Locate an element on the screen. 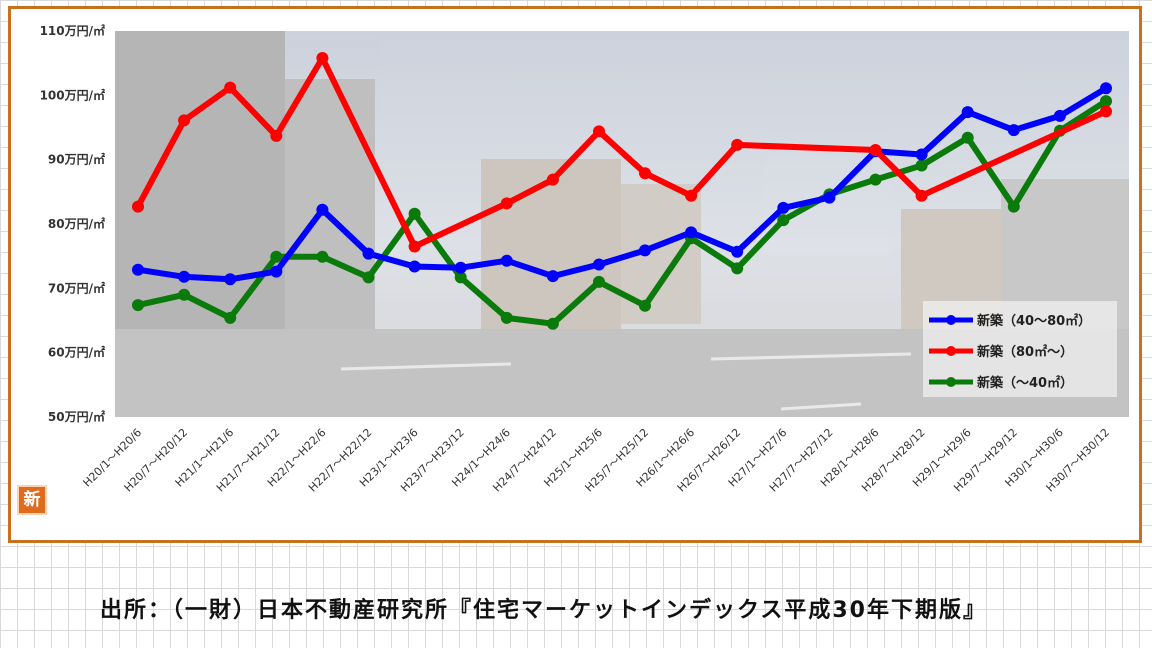  y-tick-label: 50万円/㎡ is located at coordinates (76, 416).